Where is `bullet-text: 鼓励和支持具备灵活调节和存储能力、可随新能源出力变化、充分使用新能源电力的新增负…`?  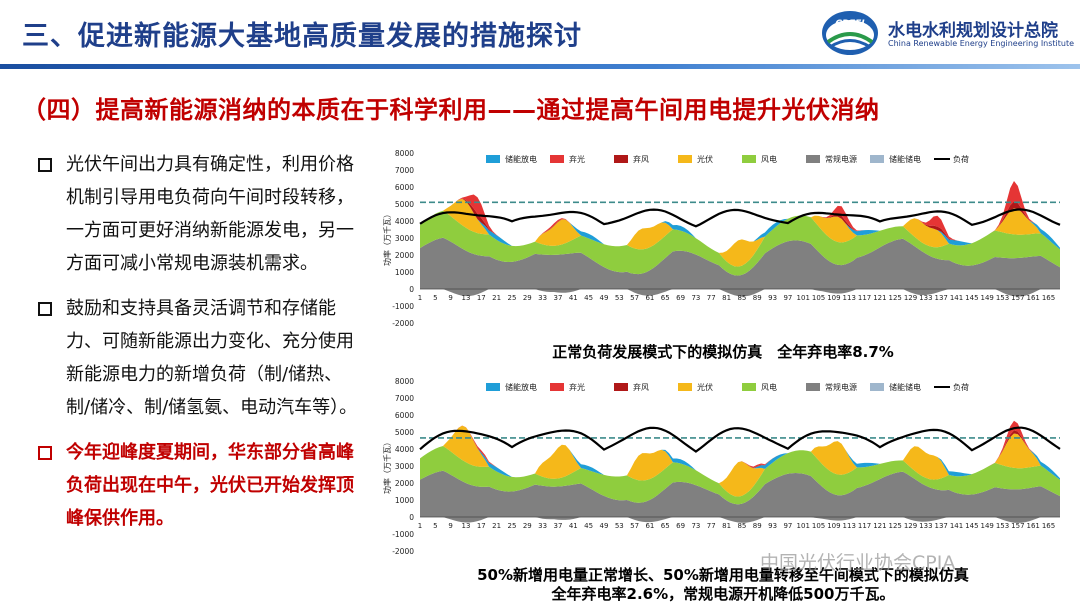 bullet-text: 鼓励和支持具备灵活调节和存储能力、可随新能源出力变化、充分使用新能源电力的新增负… is located at coordinates (212, 358).